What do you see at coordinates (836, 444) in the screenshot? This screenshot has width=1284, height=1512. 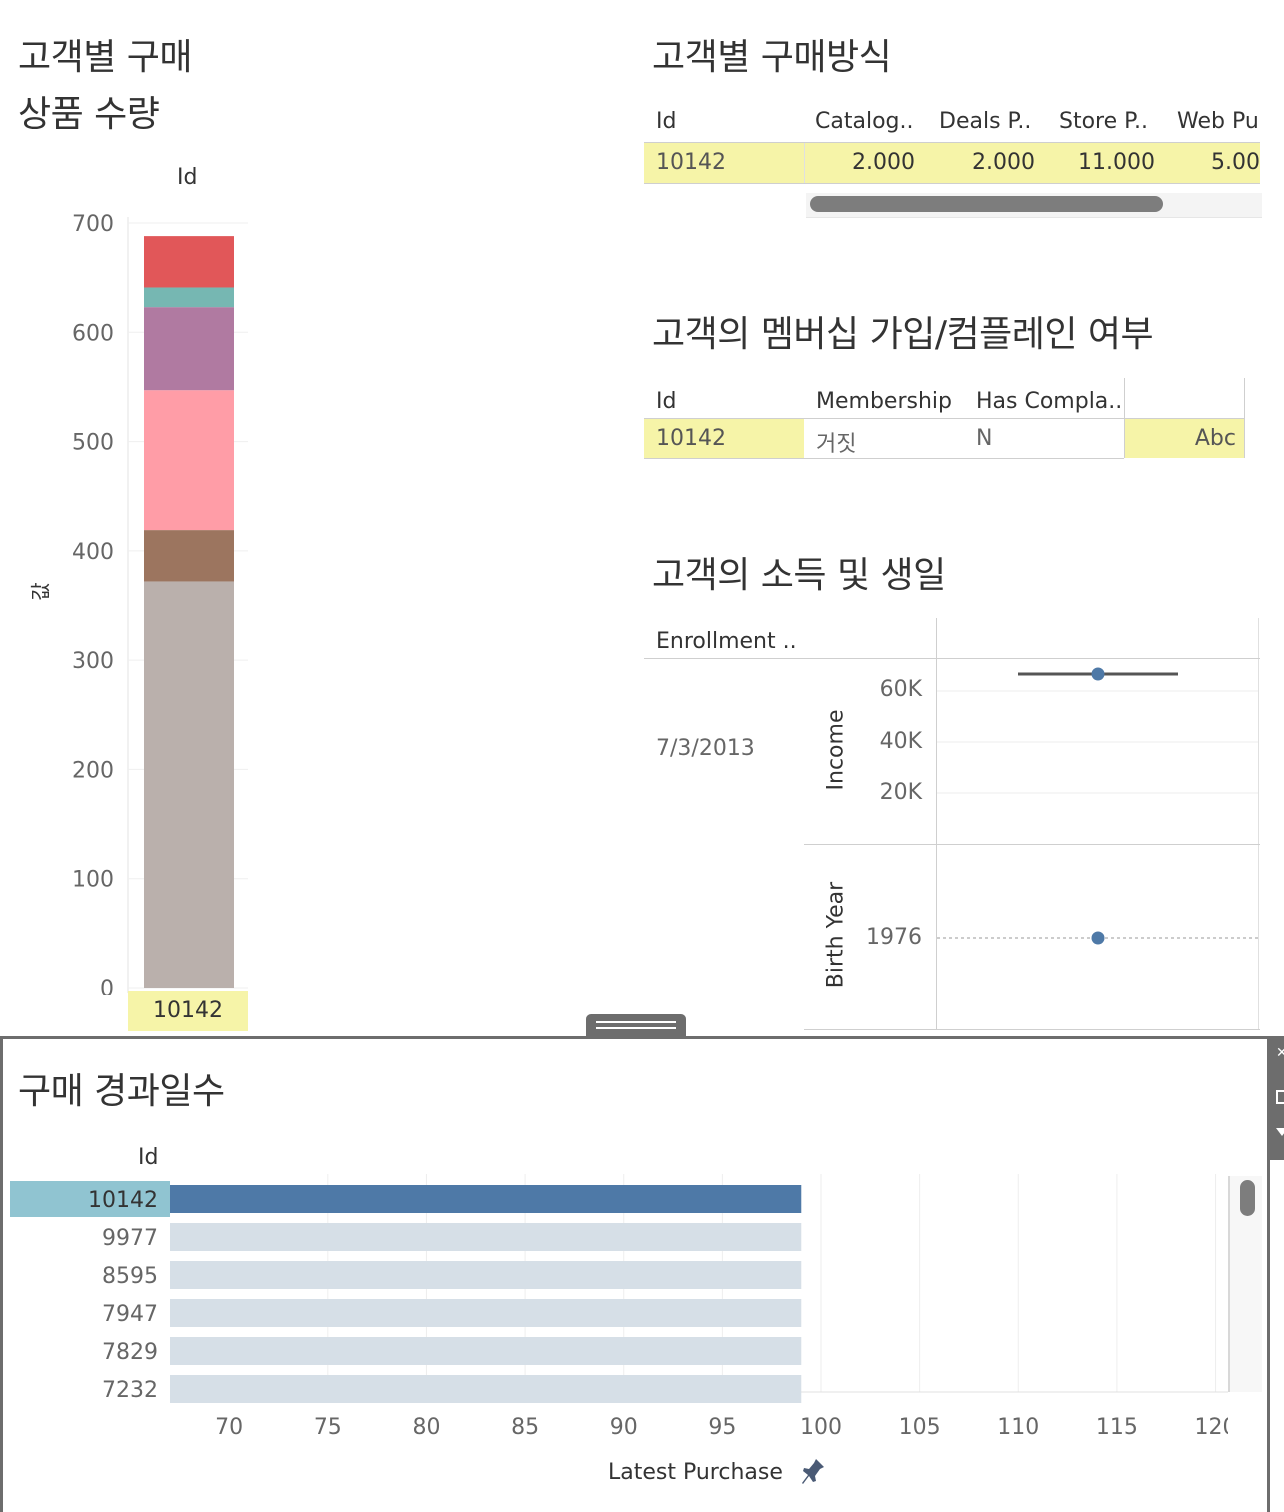 I see `mb-cell-membership: 거짓` at bounding box center [836, 444].